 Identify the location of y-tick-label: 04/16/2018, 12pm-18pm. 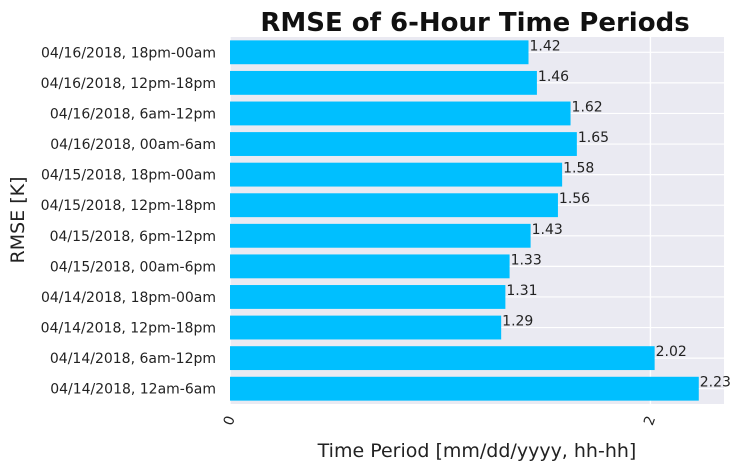
(128, 84).